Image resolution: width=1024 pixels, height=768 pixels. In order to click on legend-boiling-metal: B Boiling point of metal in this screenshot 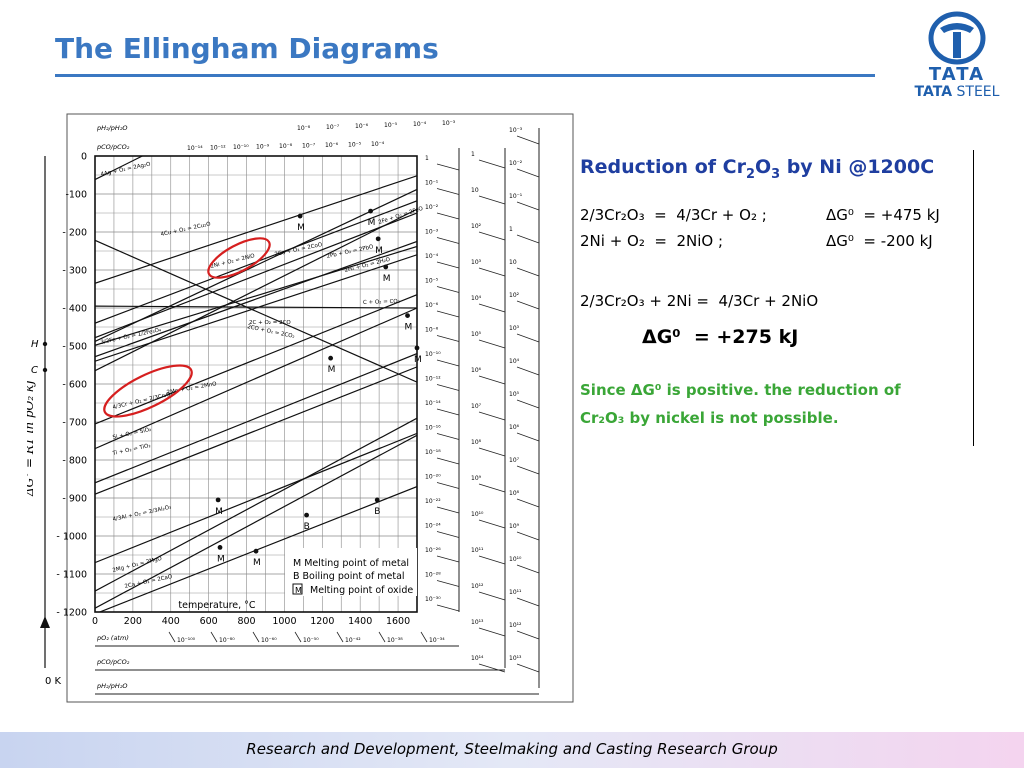, I will do `click(349, 576)`.